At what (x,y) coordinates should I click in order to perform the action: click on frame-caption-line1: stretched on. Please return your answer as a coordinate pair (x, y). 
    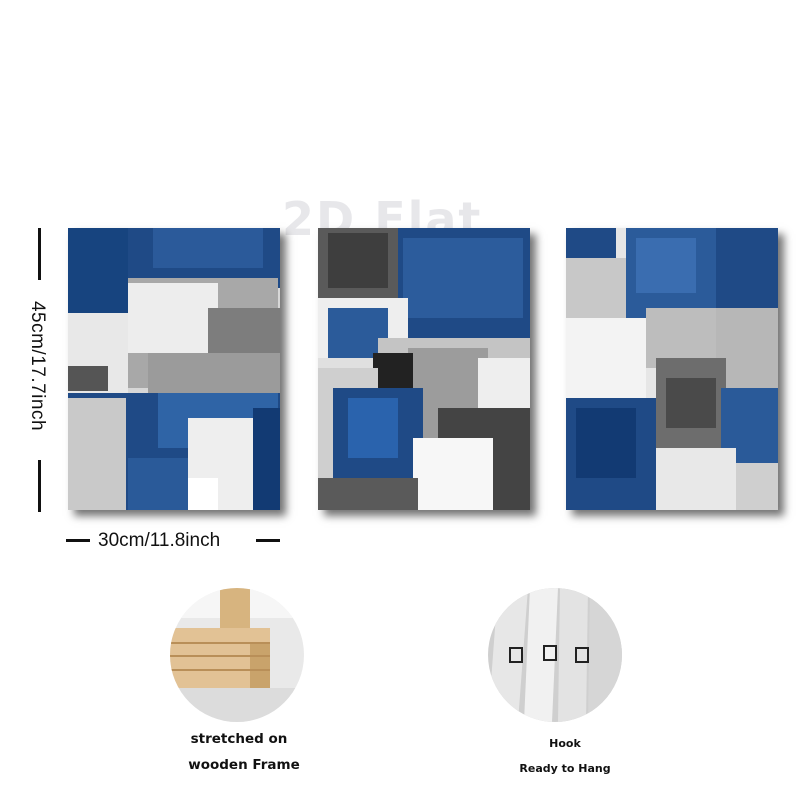
    Looking at the image, I should click on (239, 739).